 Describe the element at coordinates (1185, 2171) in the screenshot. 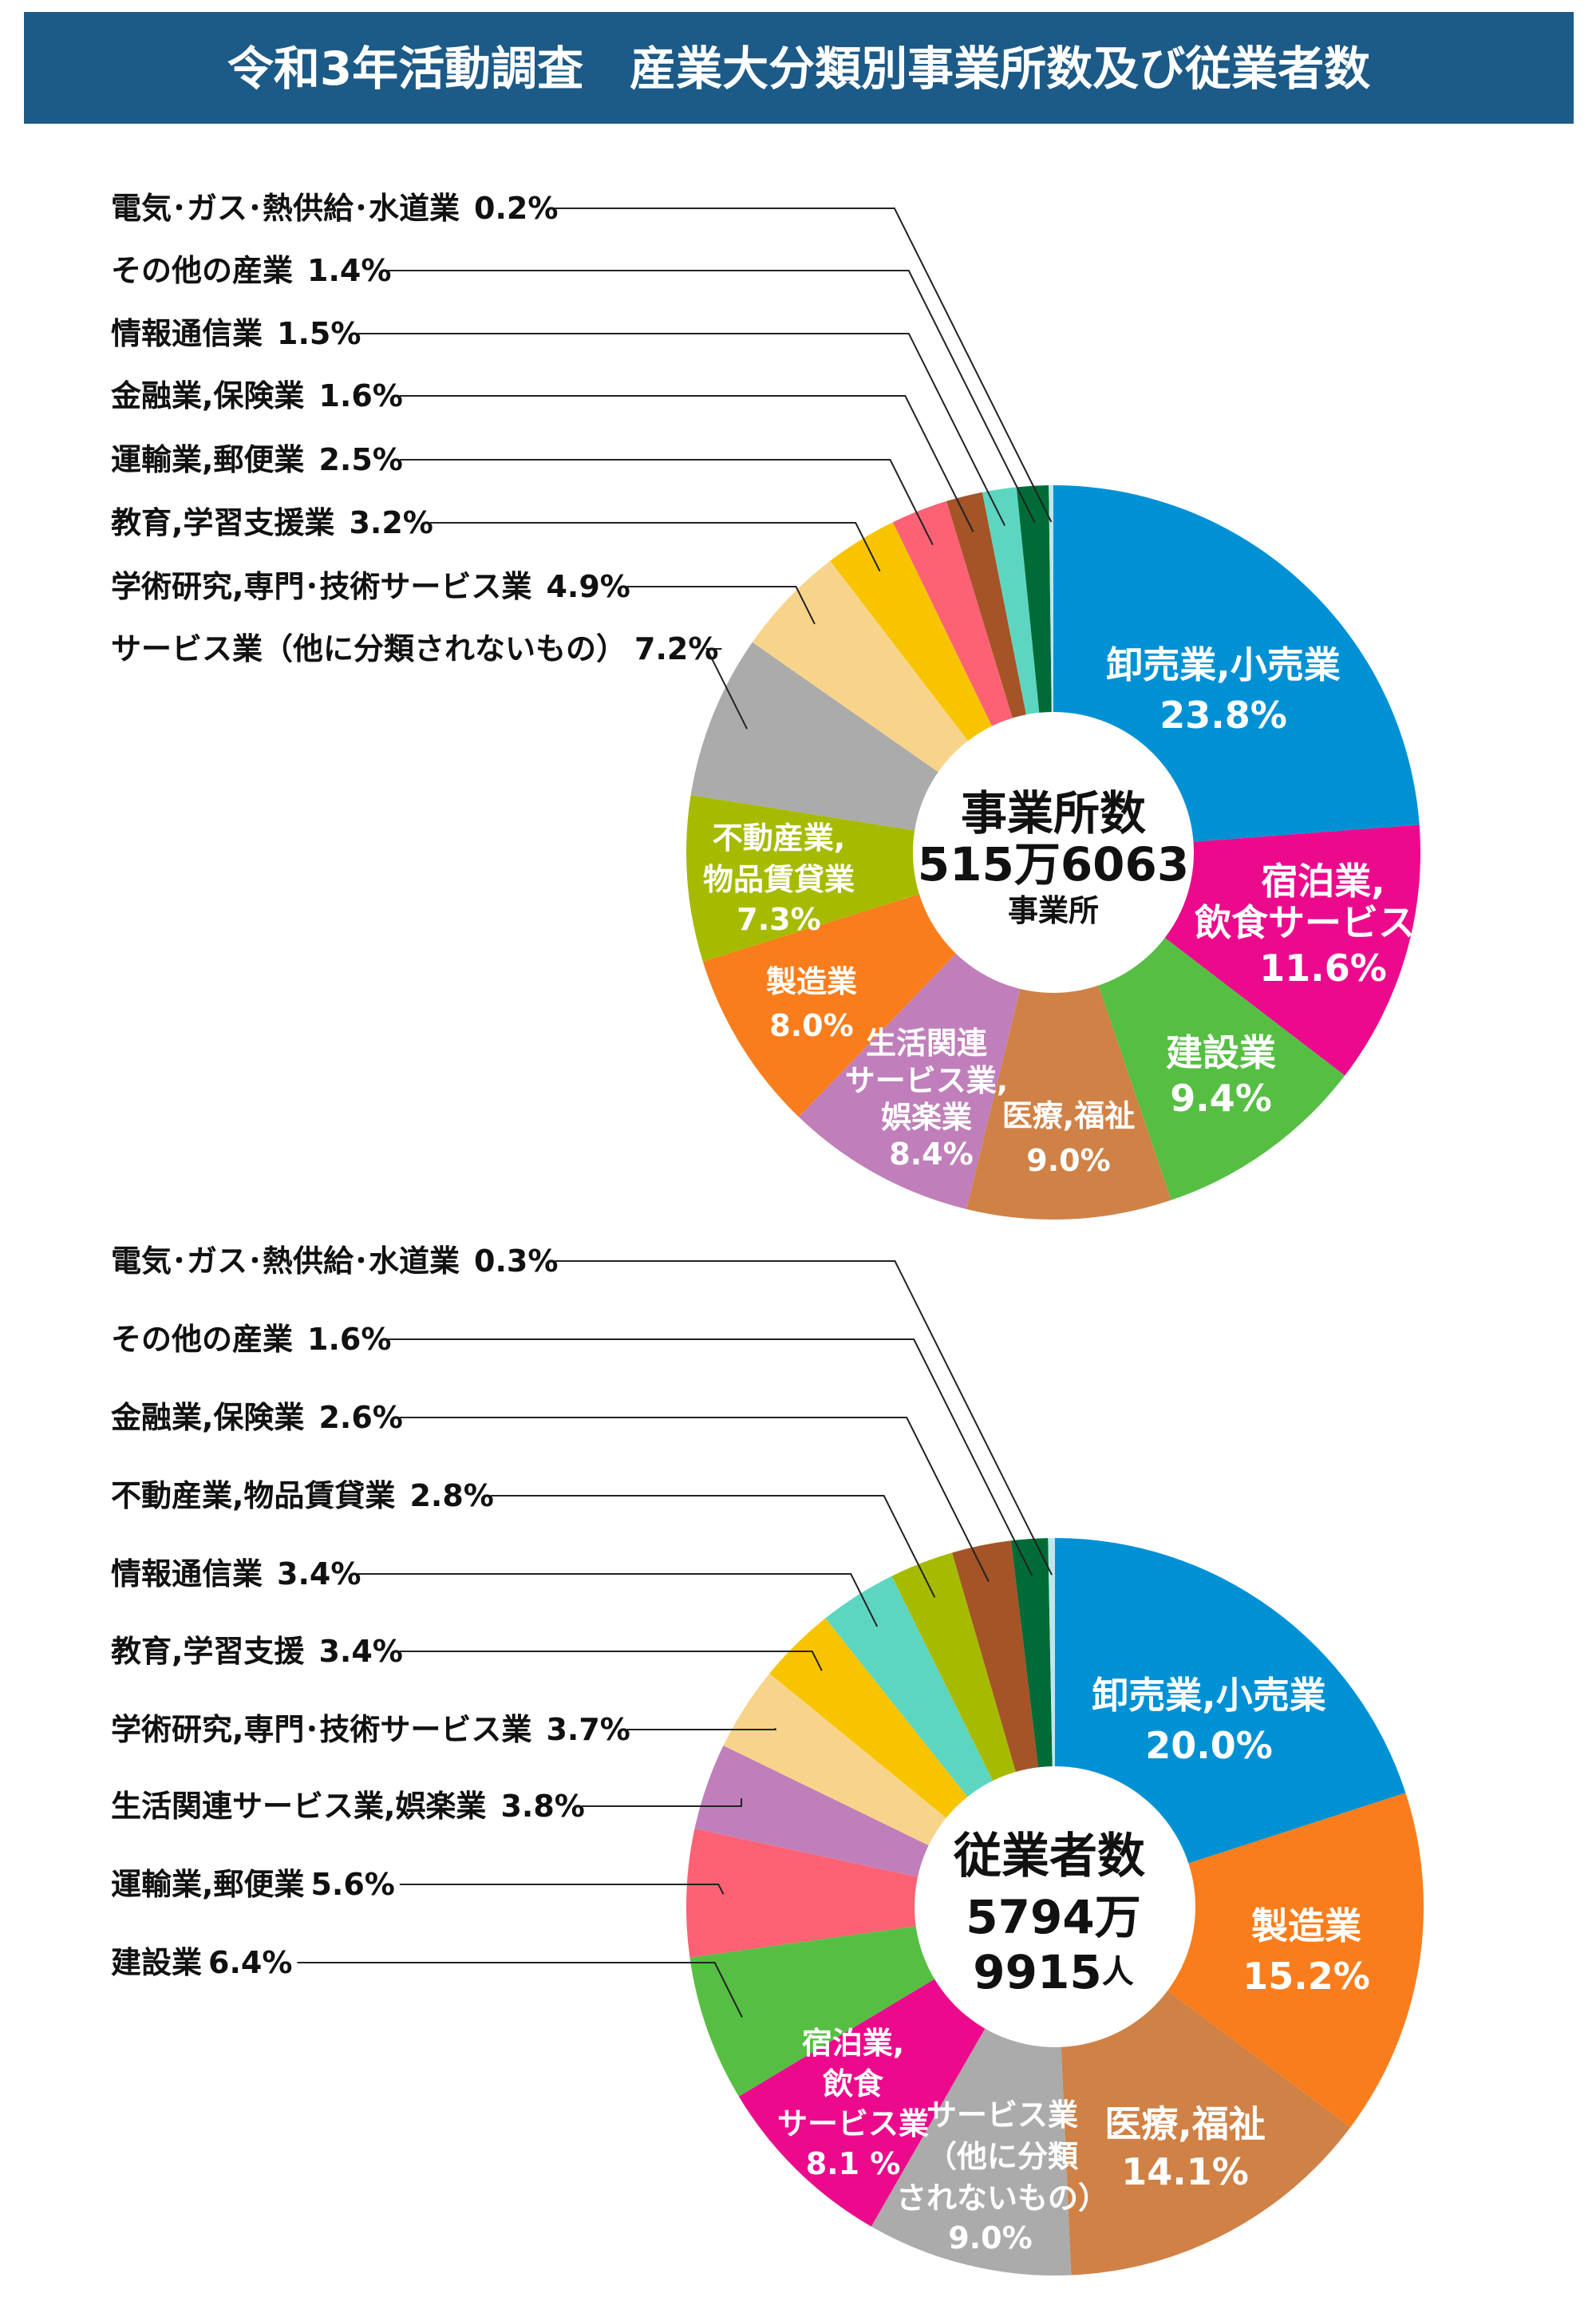

I see `slice-value: 14.1%` at that location.